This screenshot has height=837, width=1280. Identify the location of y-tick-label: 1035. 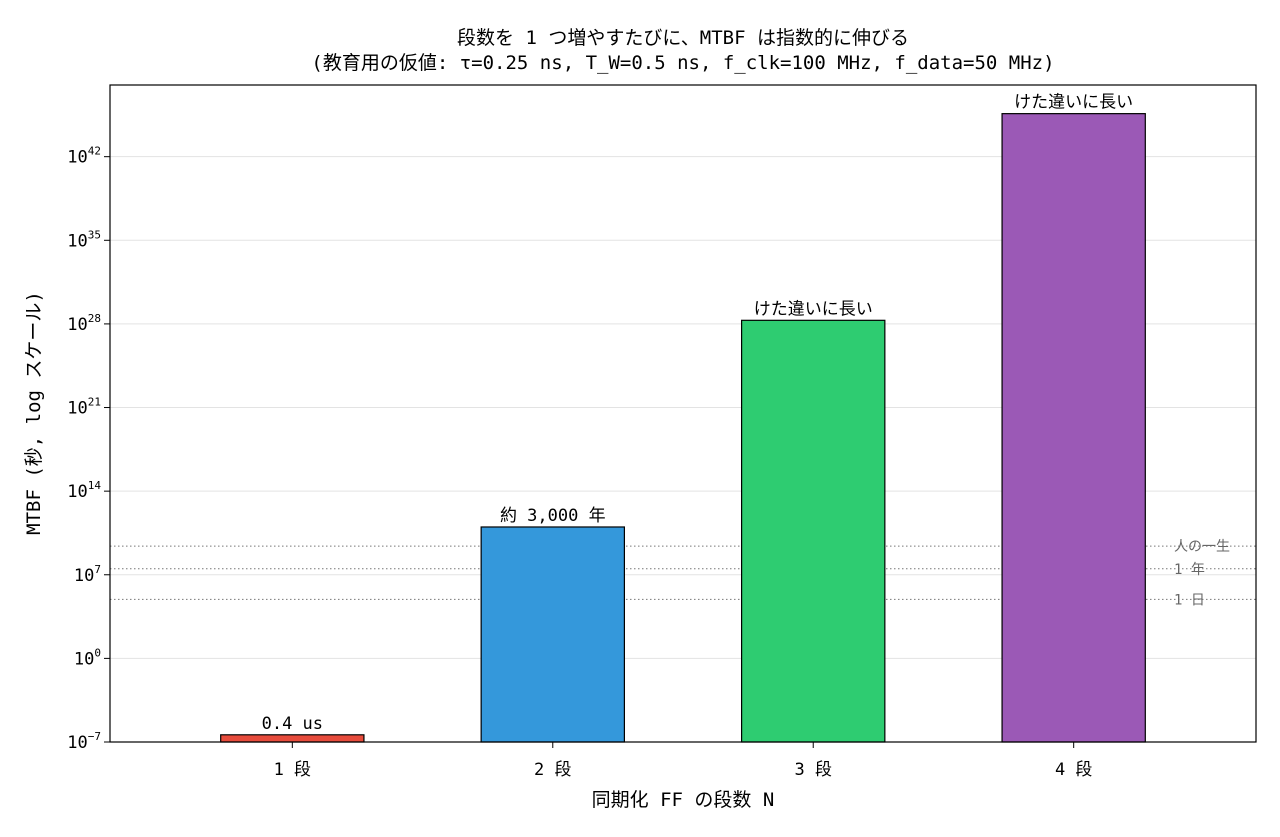
(84, 239).